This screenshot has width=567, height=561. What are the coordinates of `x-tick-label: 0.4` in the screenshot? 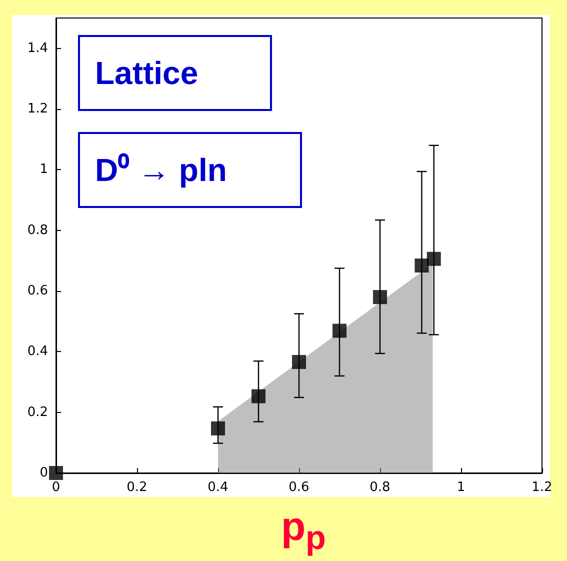 It's located at (218, 487).